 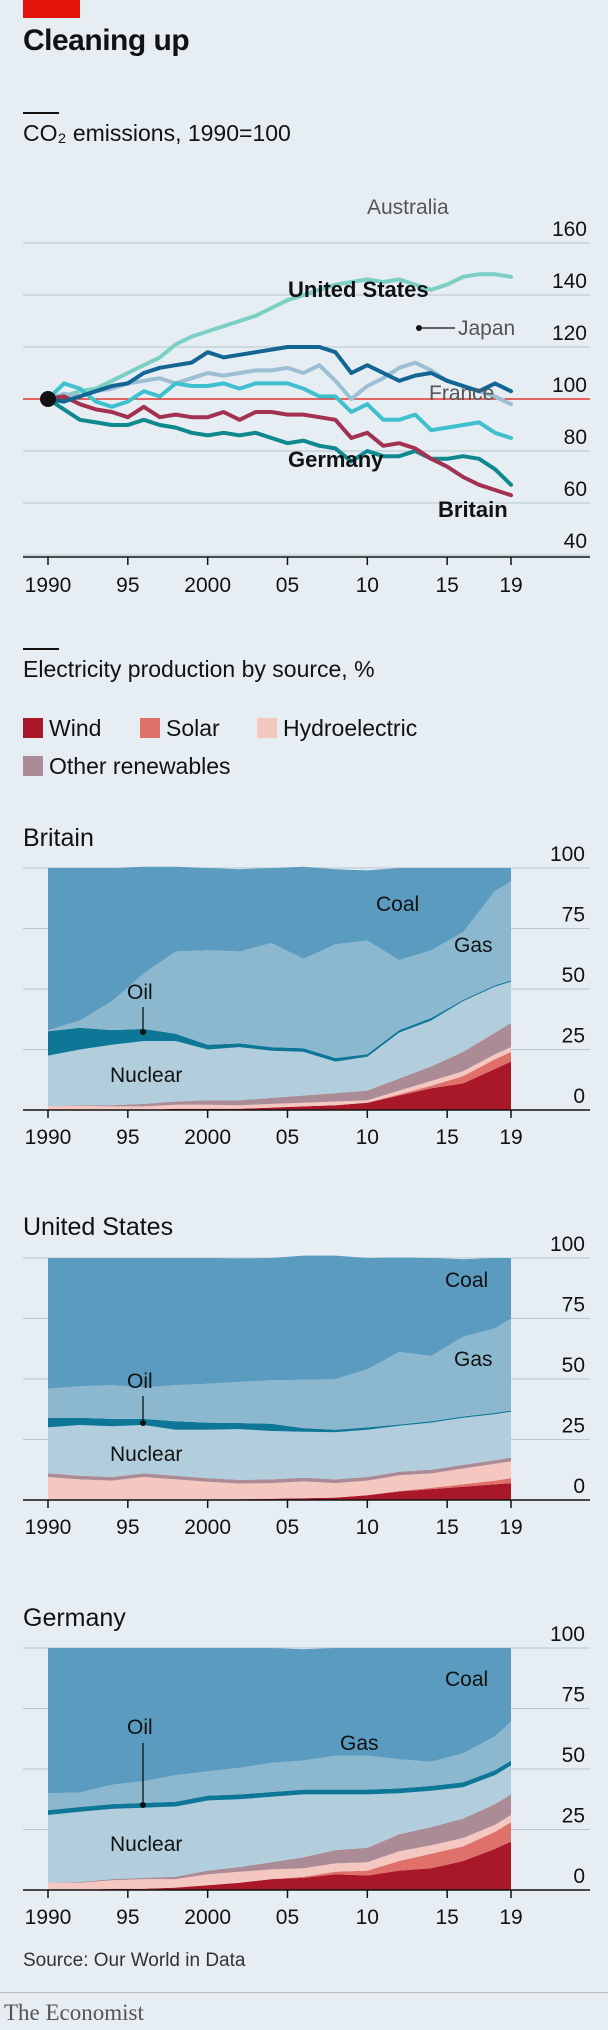 I want to click on area-label-nuclear: Nuclear, so click(x=146, y=1454).